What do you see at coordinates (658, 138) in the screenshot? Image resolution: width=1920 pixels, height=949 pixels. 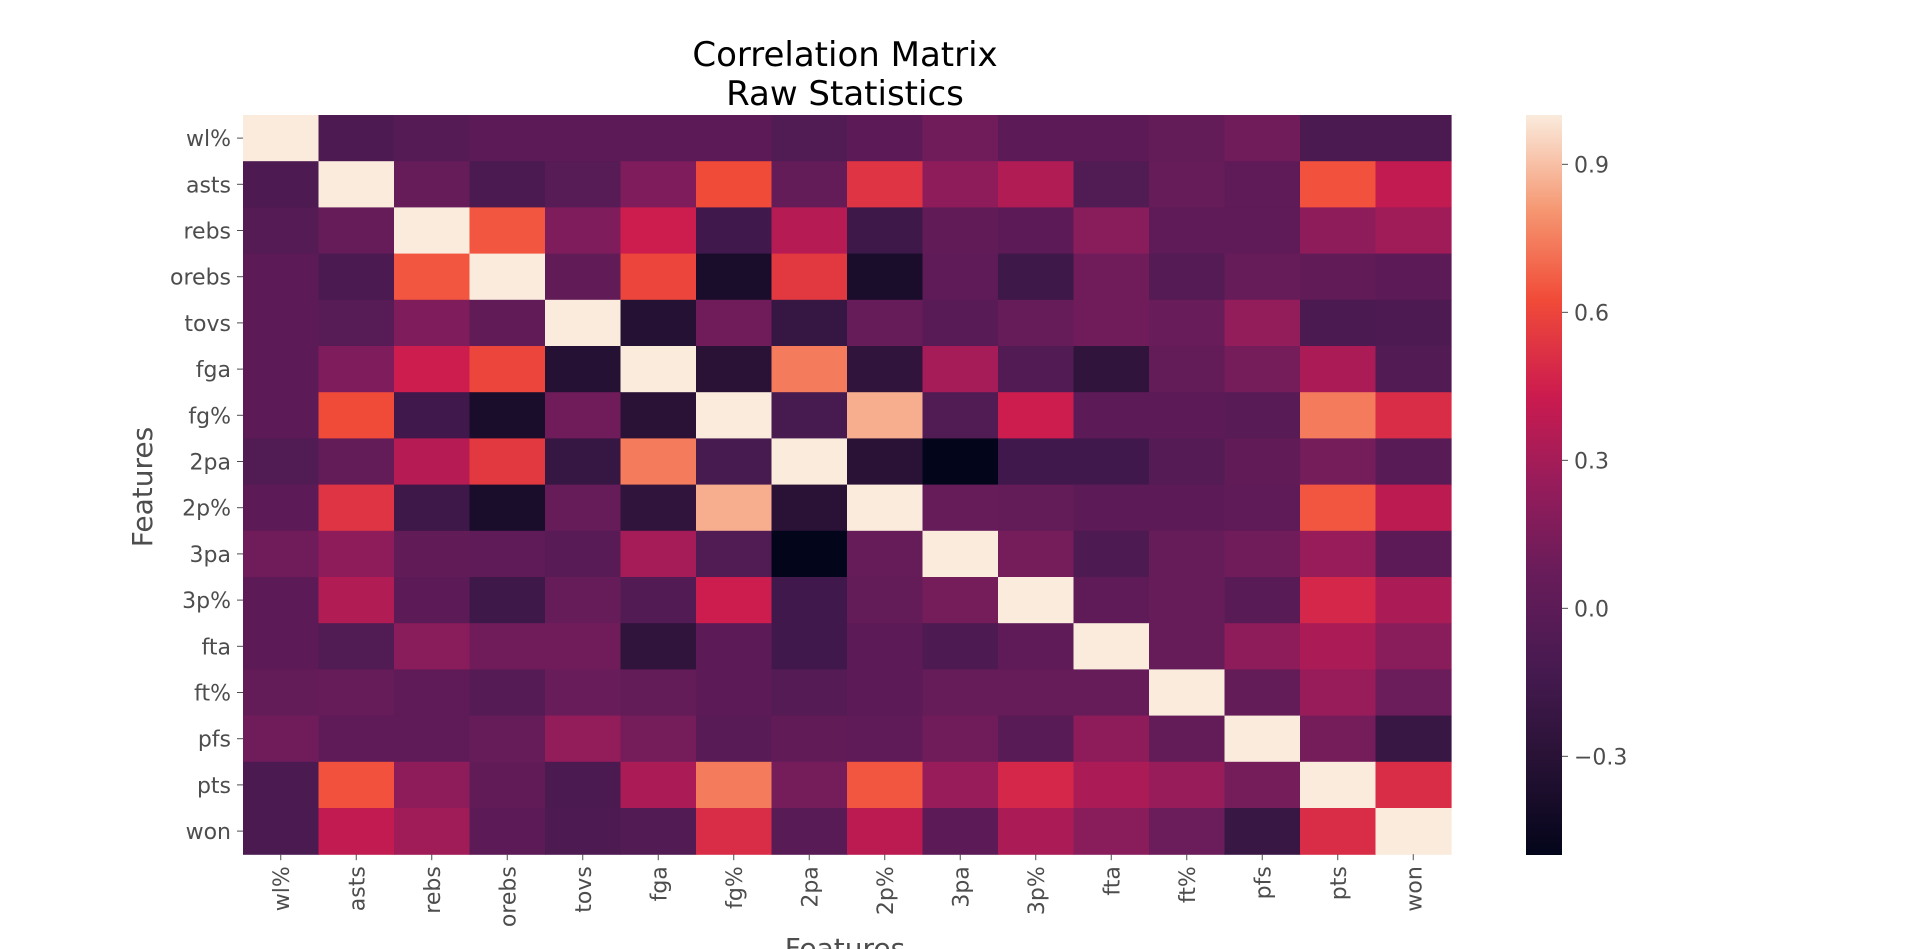 I see `heatmap-cell-wl%-fga` at bounding box center [658, 138].